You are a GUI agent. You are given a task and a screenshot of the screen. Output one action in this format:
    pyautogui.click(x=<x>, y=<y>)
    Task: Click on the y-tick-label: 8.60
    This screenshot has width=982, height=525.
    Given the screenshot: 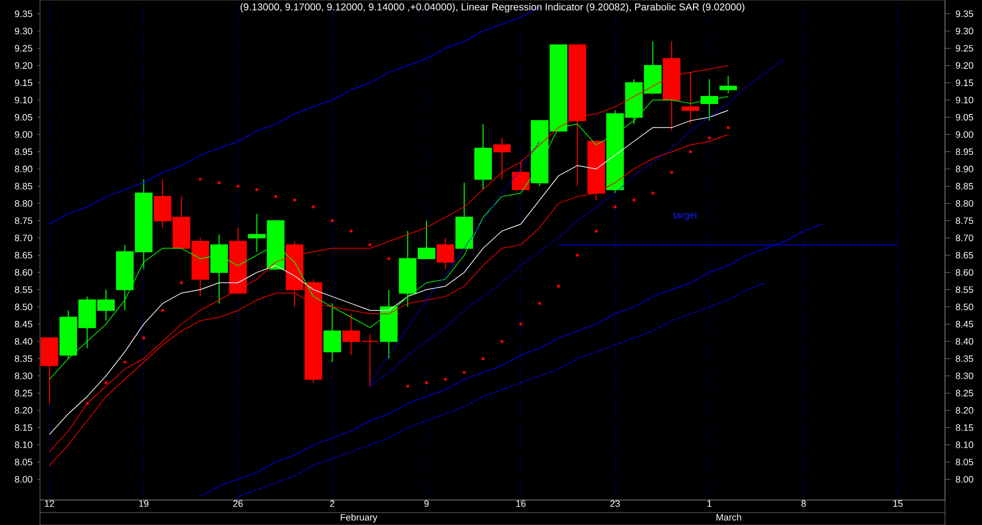 What is the action you would take?
    pyautogui.click(x=23, y=272)
    